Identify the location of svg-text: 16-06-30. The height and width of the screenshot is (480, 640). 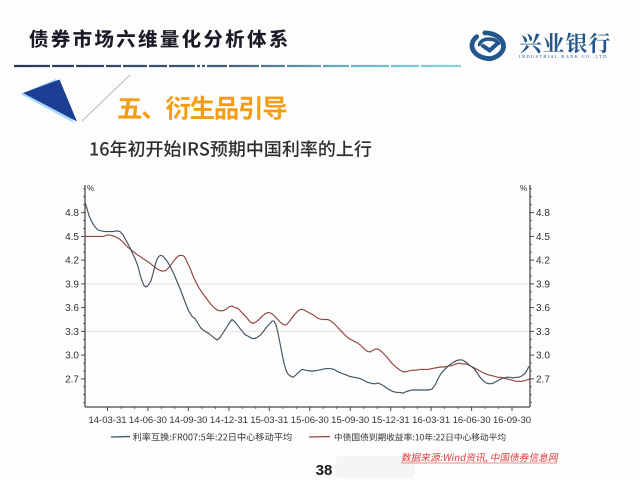
(472, 420).